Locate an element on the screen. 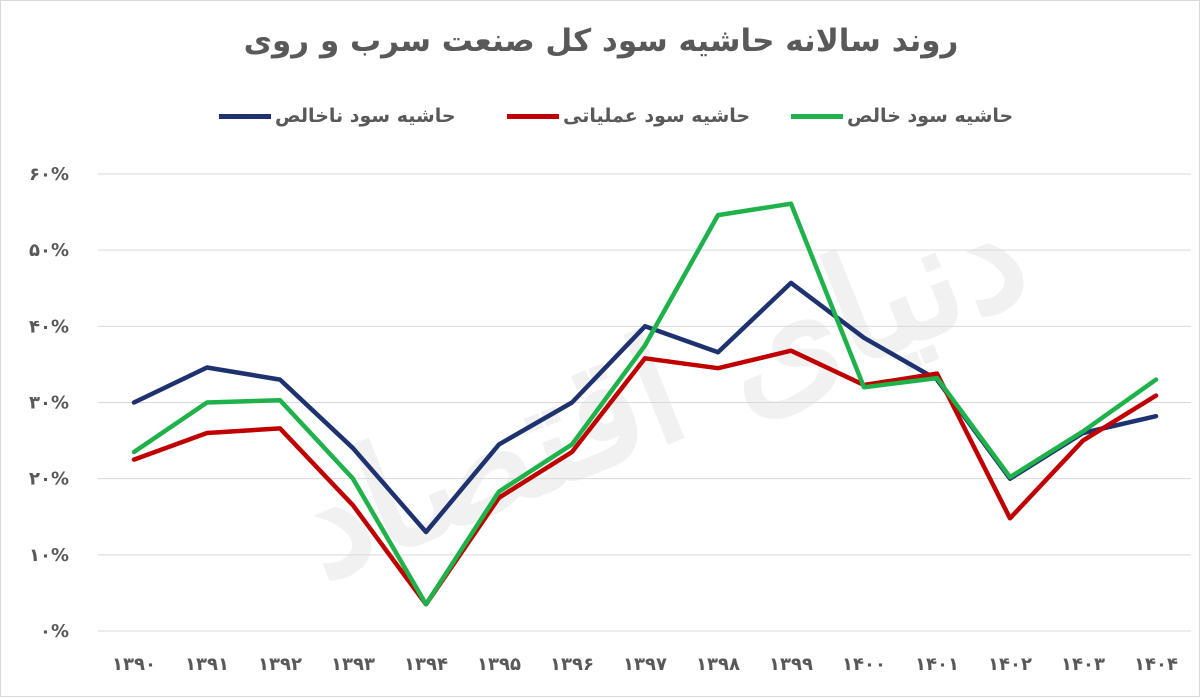 The height and width of the screenshot is (698, 1200). y-axis-ticks: ۰% ۱۰% ۲۰% ۳۰% ۴۰% ۵۰% ۶۰% is located at coordinates (49, 403).